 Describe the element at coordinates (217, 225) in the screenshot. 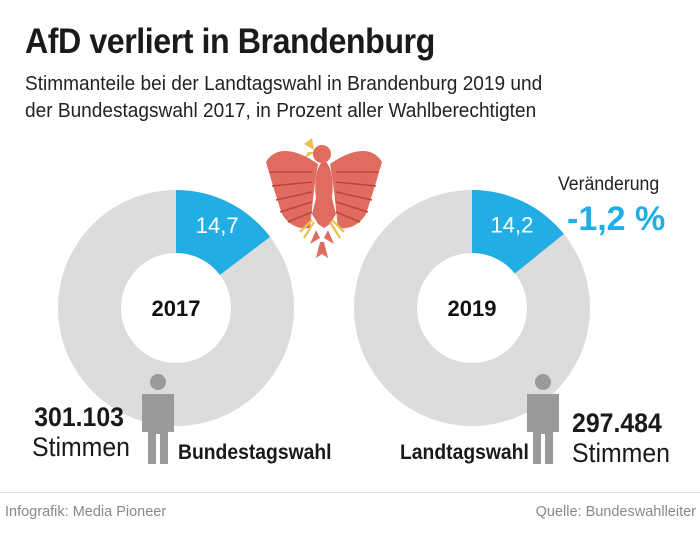

I see `data-label-2017: 14,7` at that location.